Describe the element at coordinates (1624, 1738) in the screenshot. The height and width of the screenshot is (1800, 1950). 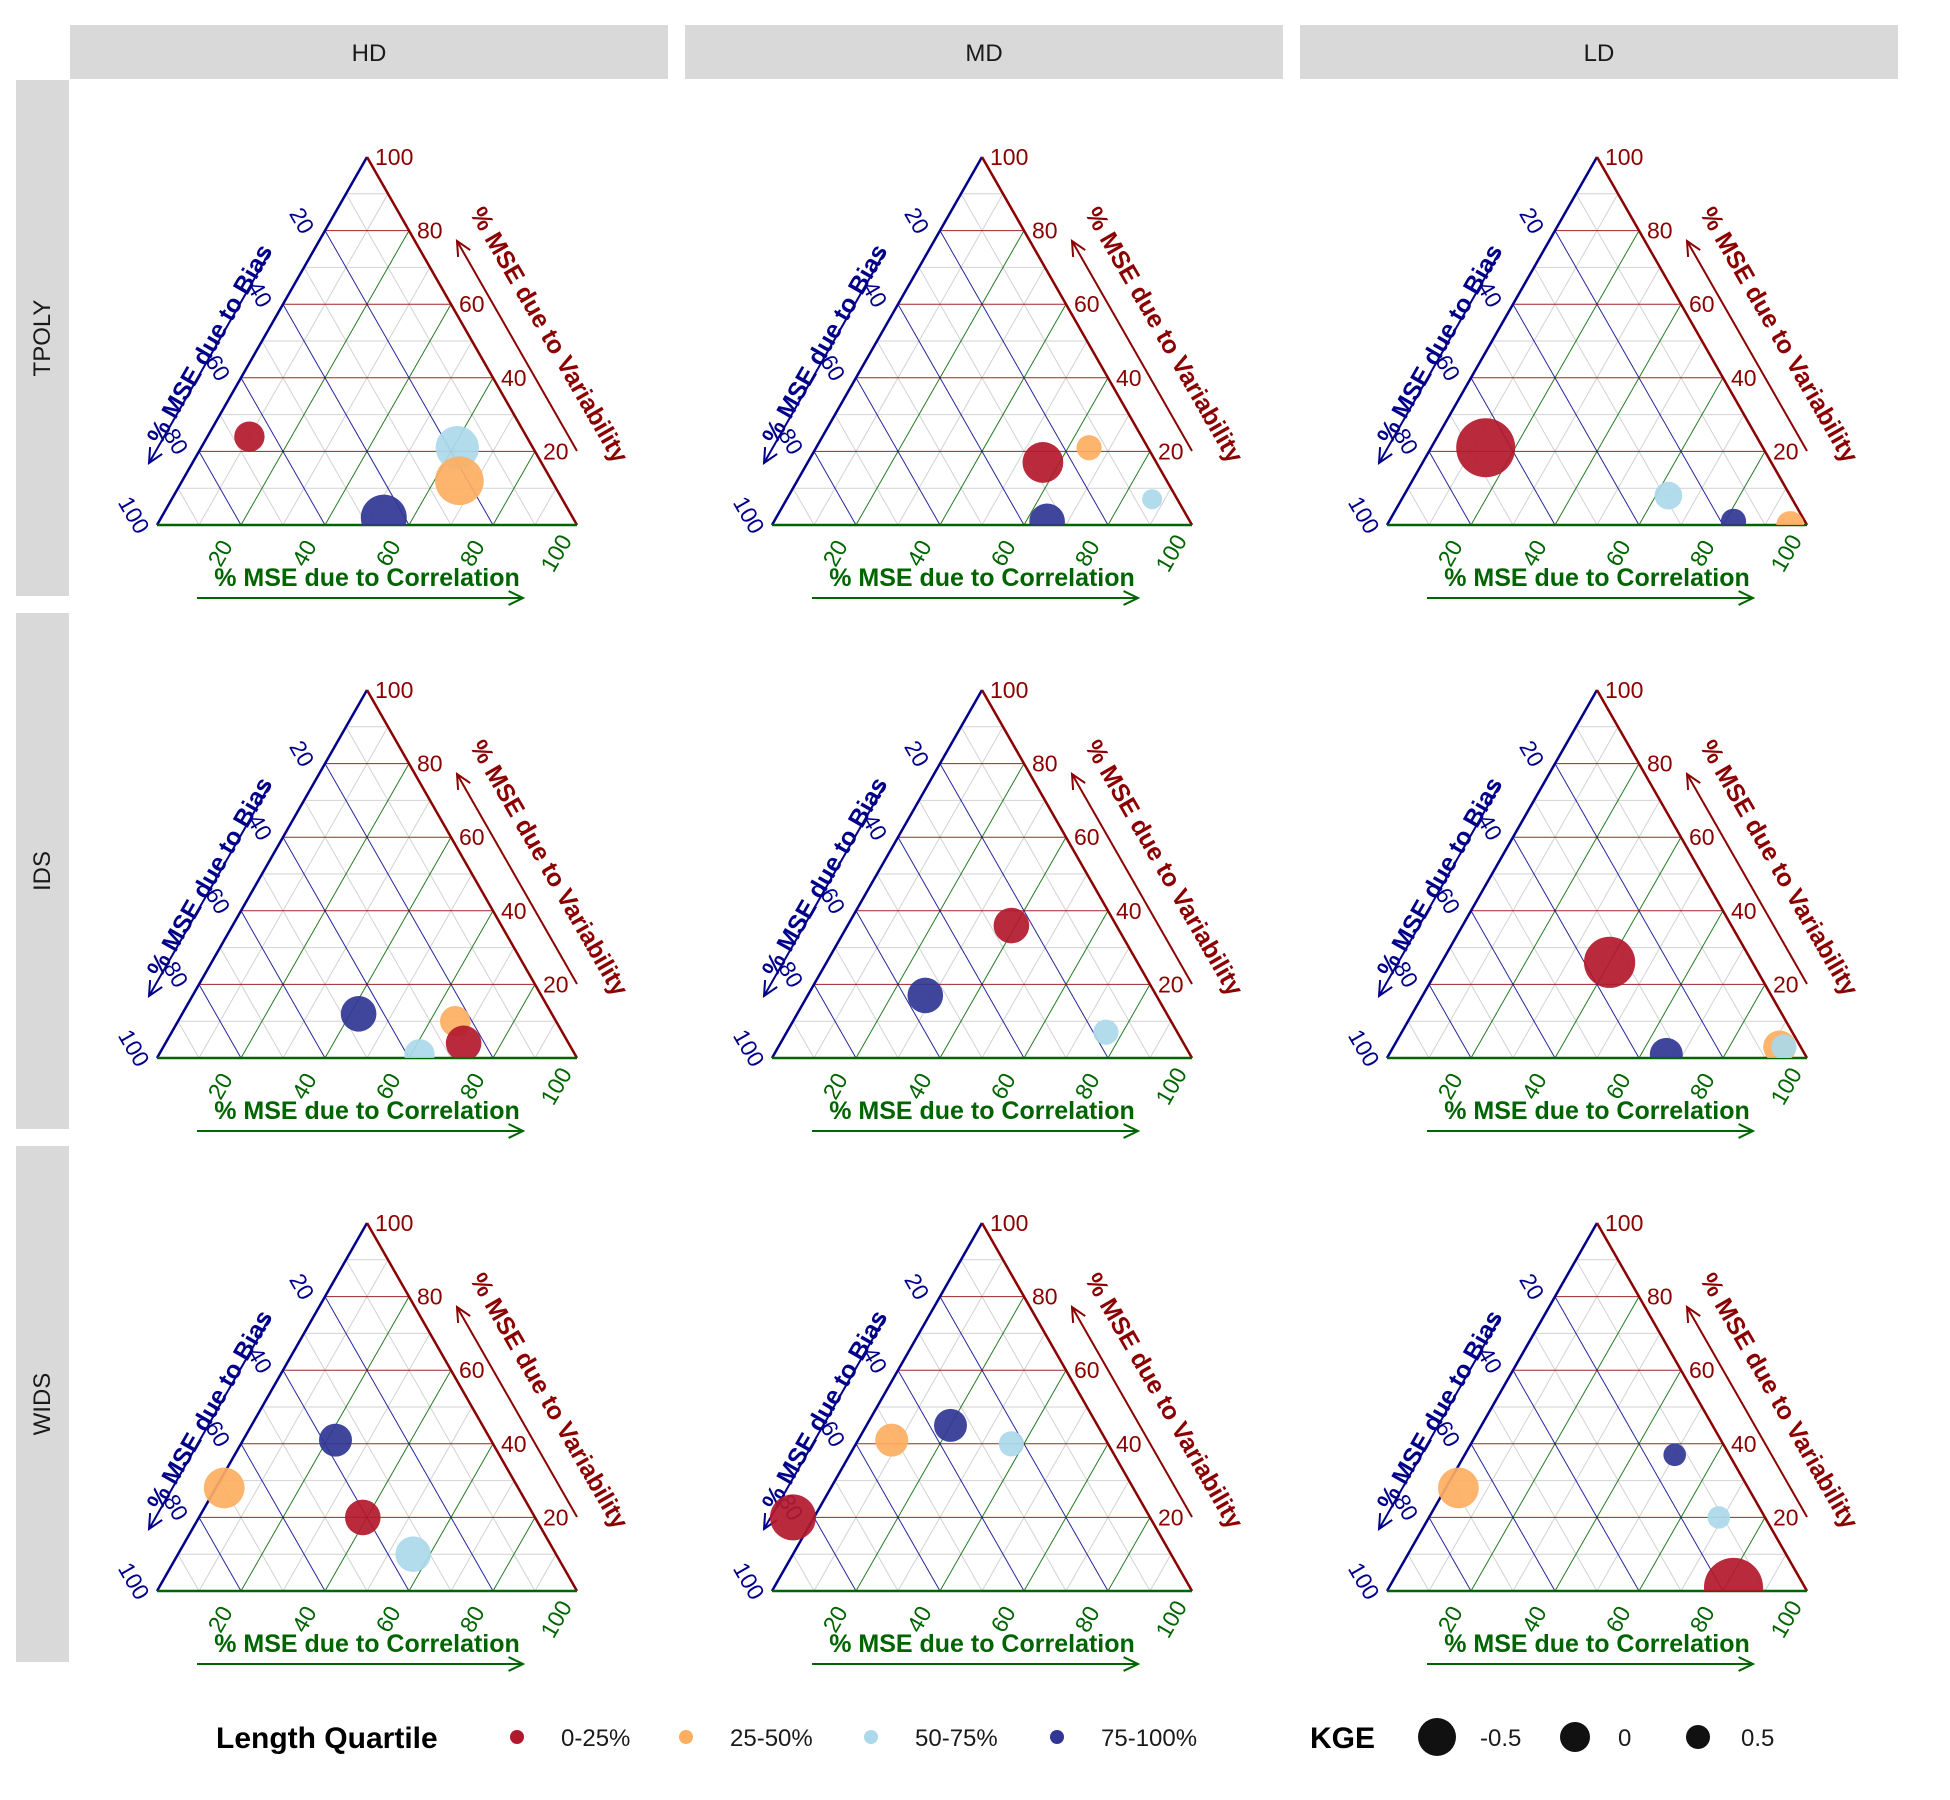
I see `legend-label: 0` at that location.